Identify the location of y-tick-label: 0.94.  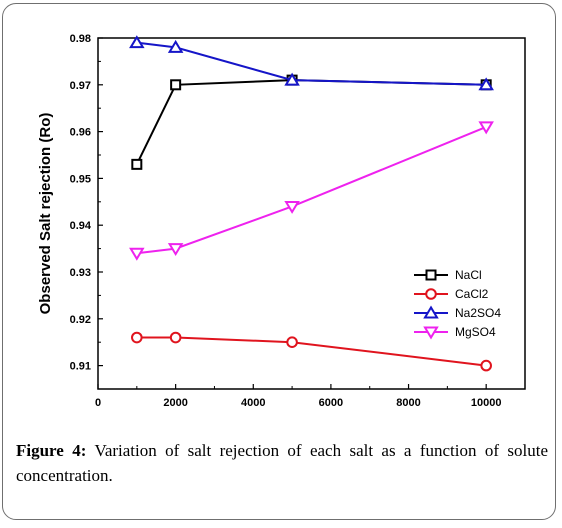
(81, 226).